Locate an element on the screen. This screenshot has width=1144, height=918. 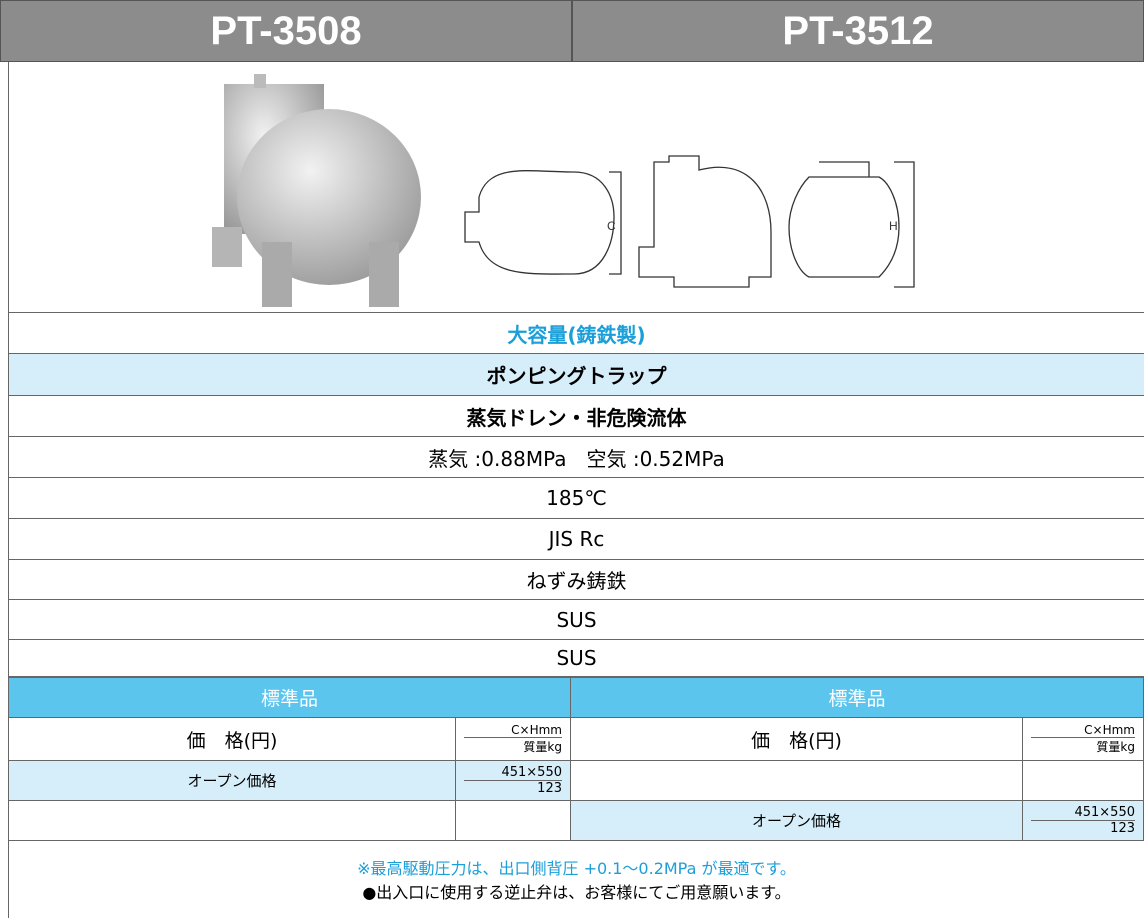
note: ※最高駆動圧力は、出口側背圧 +0.1～0.2MPa が最適です。 is located at coordinates (576, 868).